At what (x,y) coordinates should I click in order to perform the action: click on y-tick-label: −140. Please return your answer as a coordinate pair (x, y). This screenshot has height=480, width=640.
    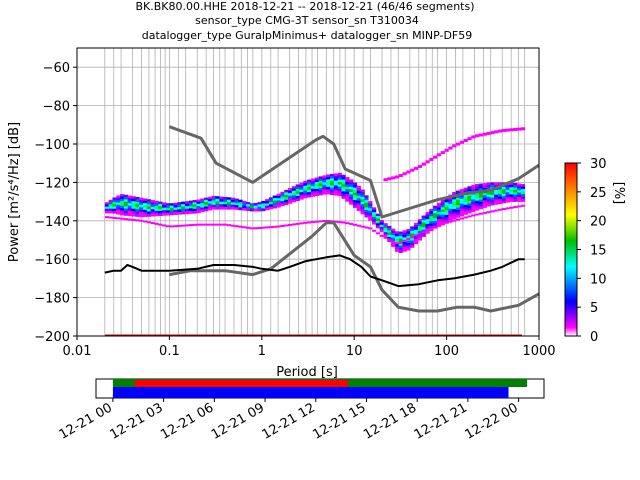
    Looking at the image, I should click on (52, 222).